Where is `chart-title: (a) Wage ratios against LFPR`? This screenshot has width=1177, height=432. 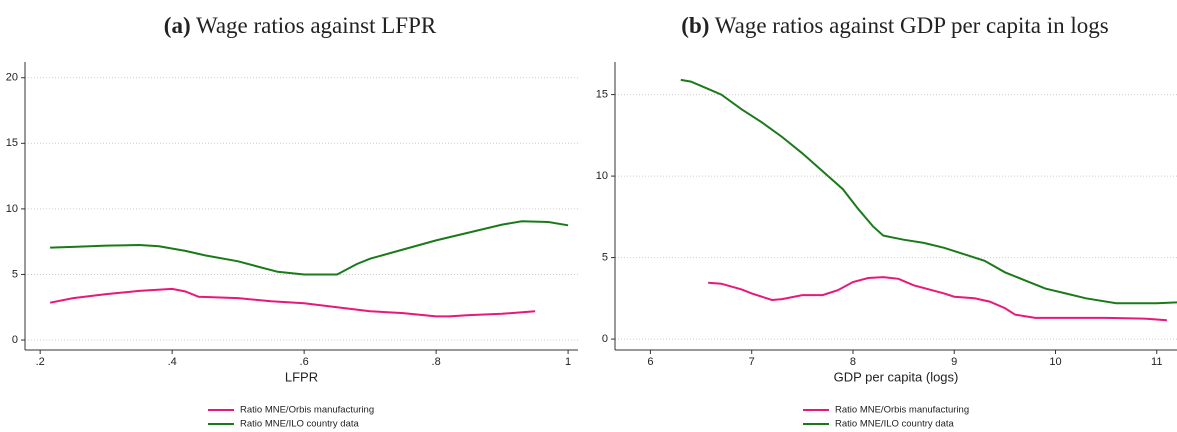
chart-title: (a) Wage ratios against LFPR is located at coordinates (300, 25).